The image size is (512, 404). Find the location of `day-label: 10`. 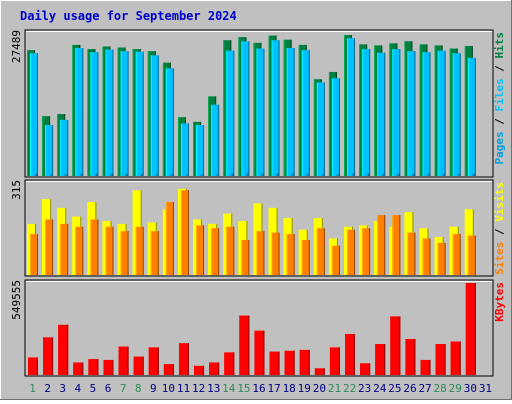

day-label: 10 is located at coordinates (168, 388).